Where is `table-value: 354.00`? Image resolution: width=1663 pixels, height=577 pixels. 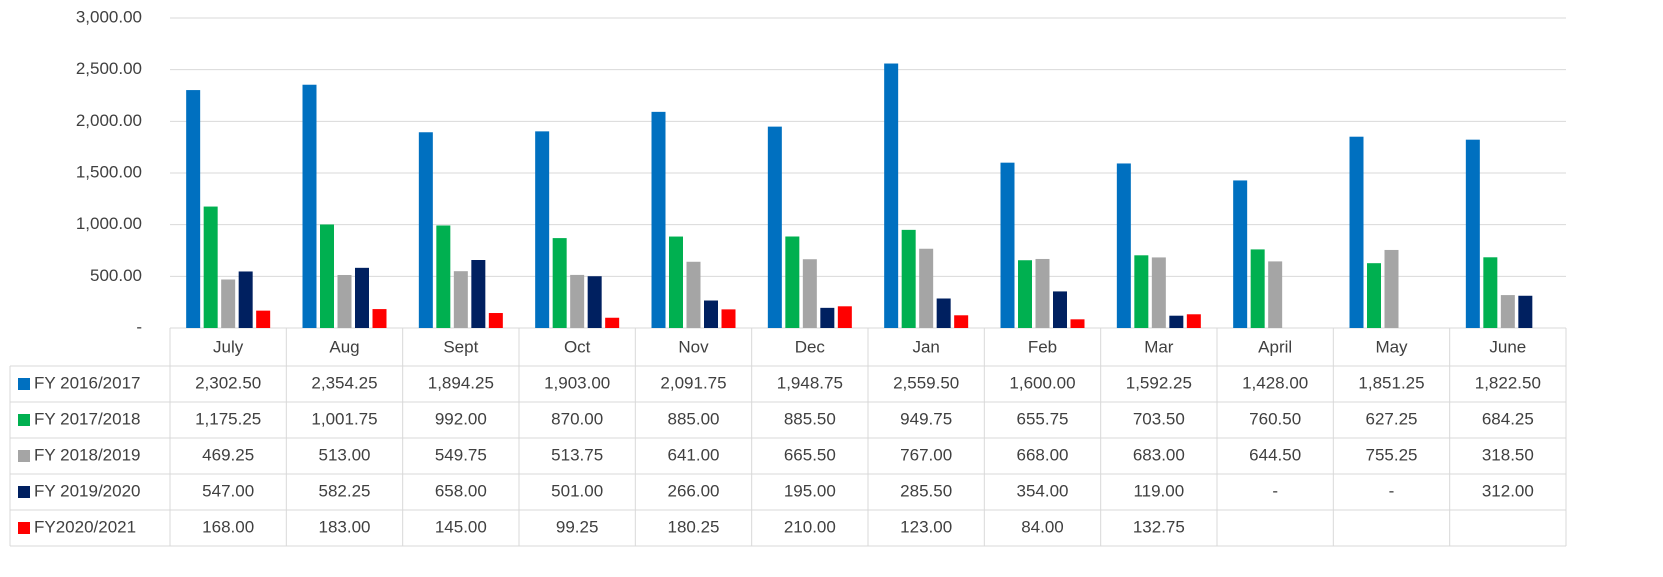 table-value: 354.00 is located at coordinates (1043, 490).